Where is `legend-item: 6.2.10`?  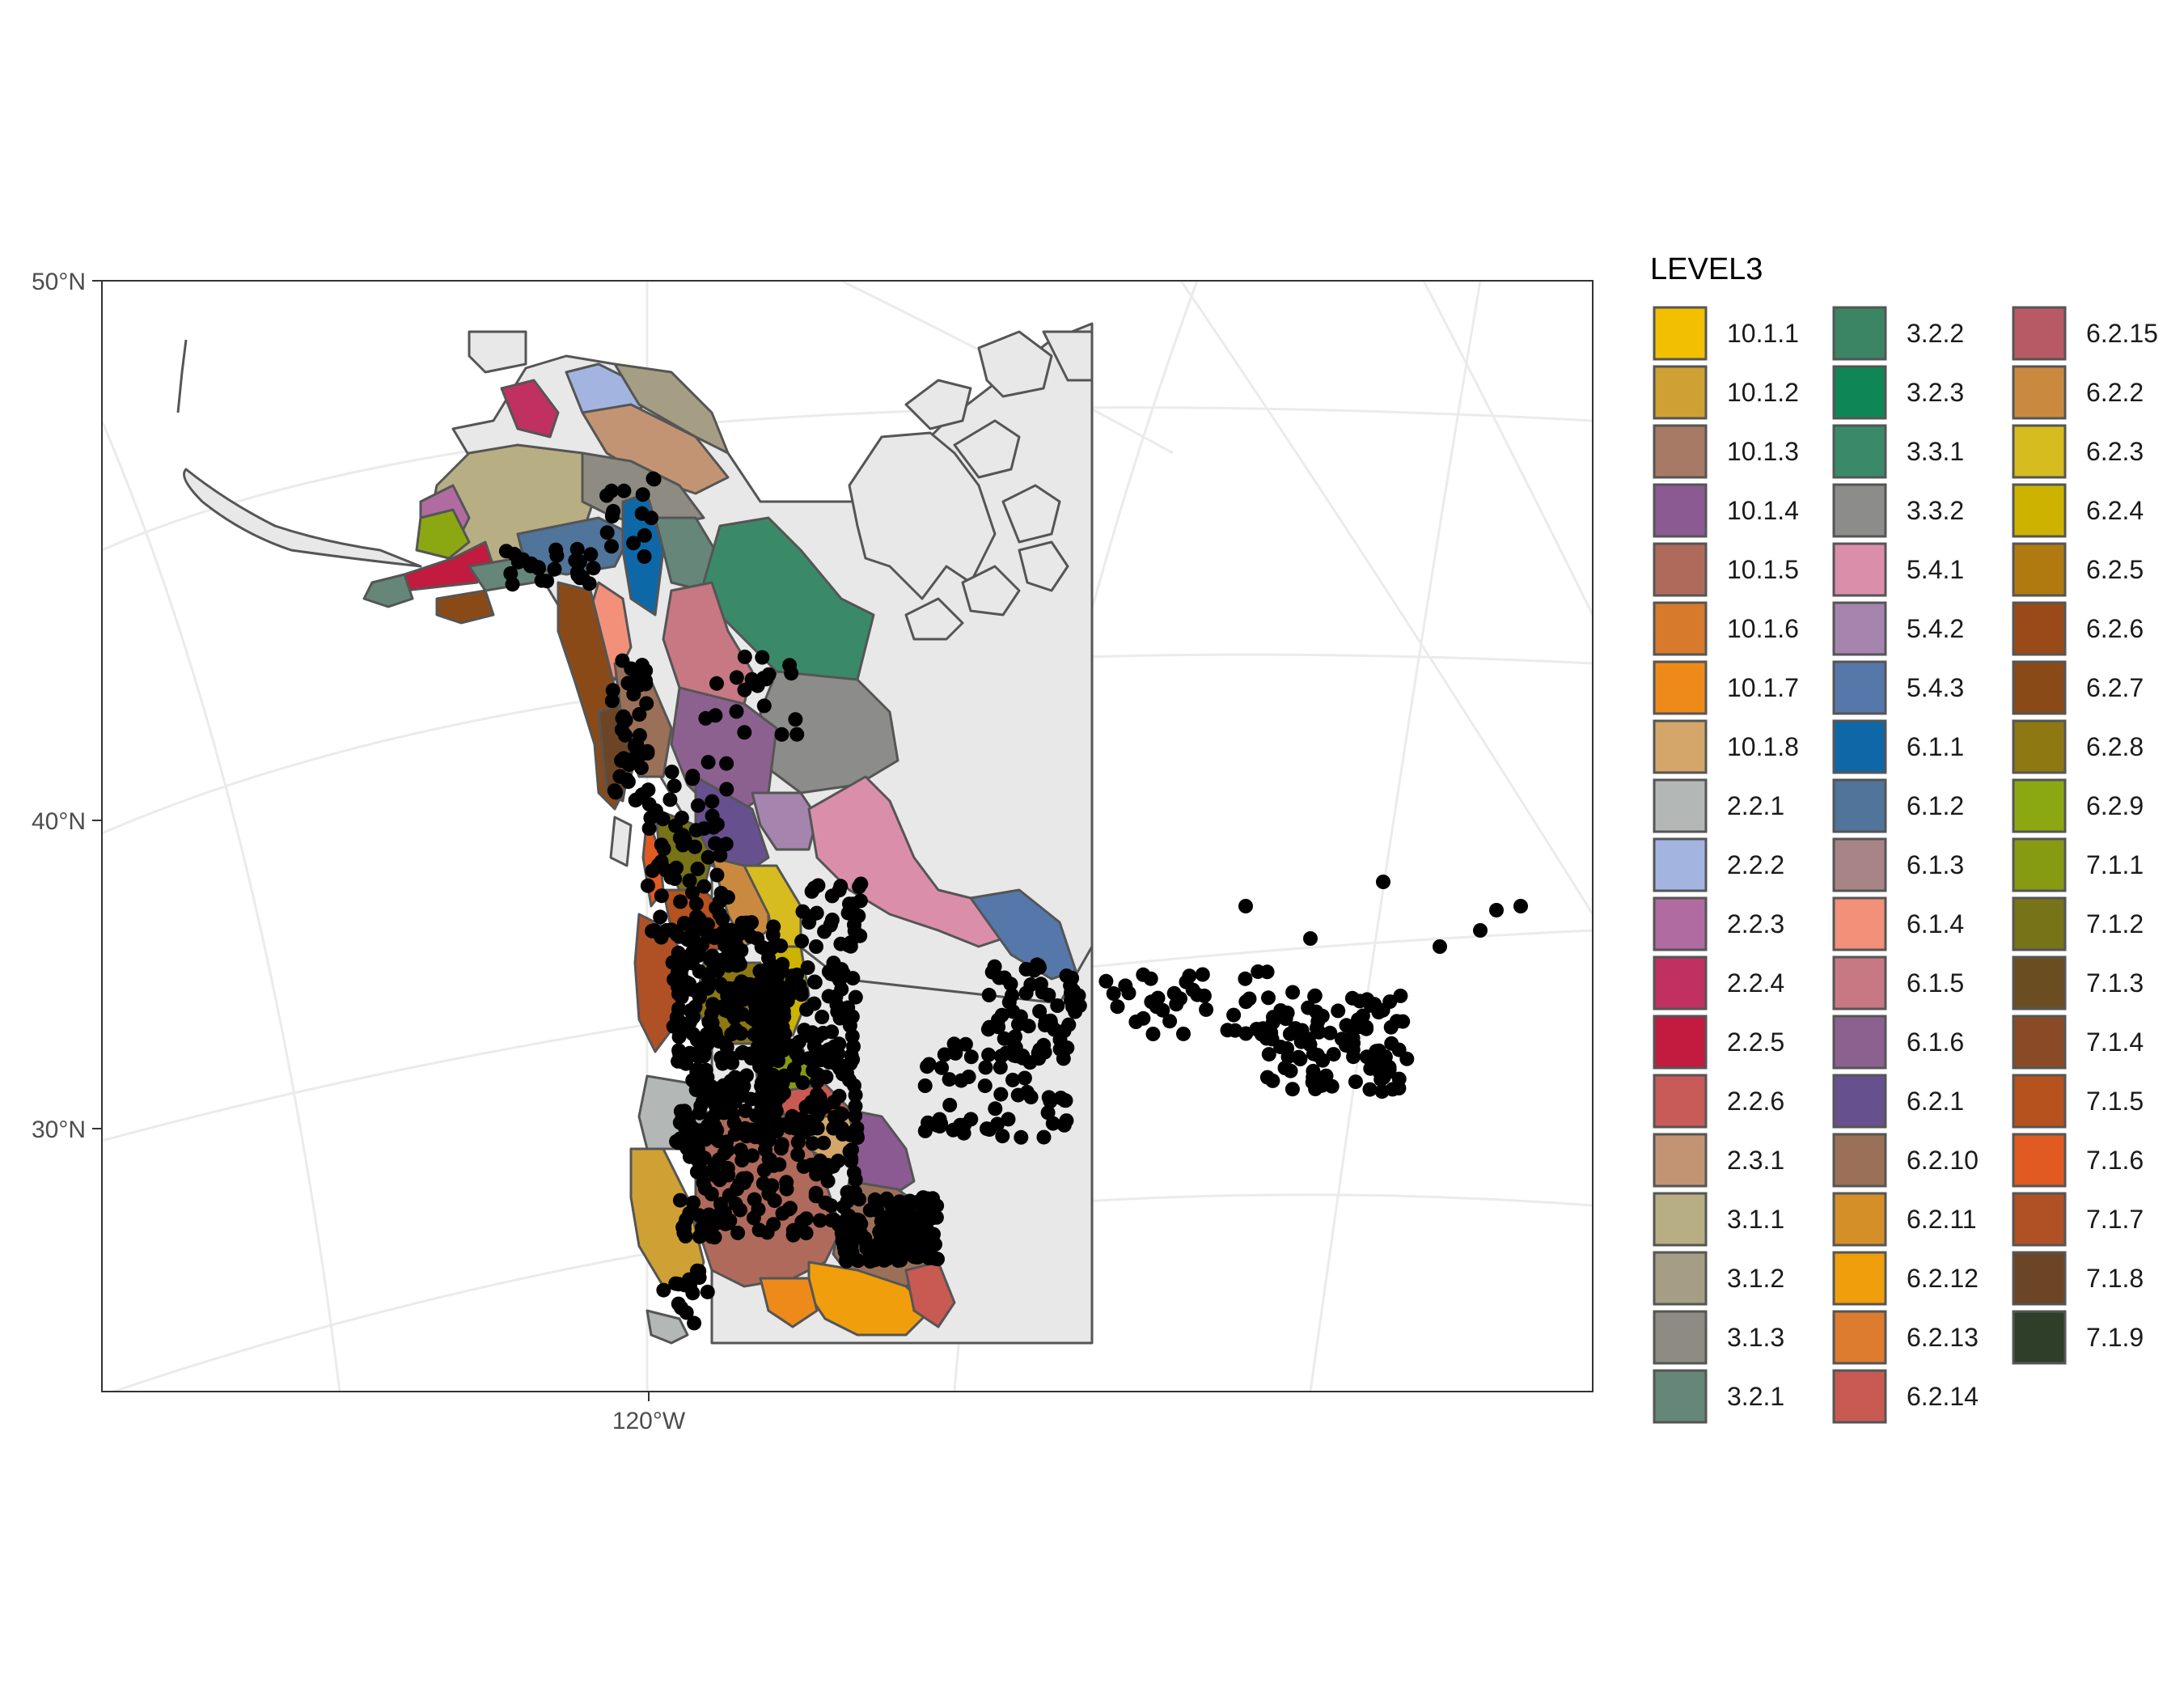
legend-item: 6.2.10 is located at coordinates (1906, 1160).